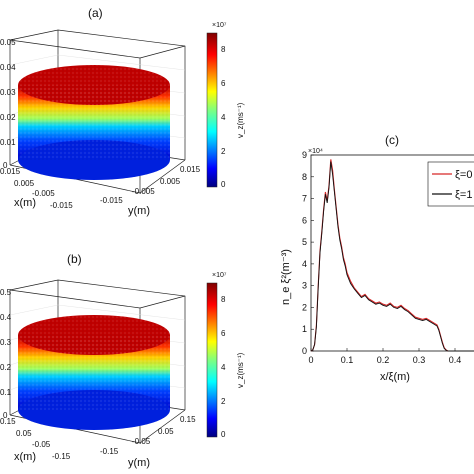 The height and width of the screenshot is (474, 474). What do you see at coordinates (94, 122) in the screenshot?
I see `panel-a-particle-cylinder` at bounding box center [94, 122].